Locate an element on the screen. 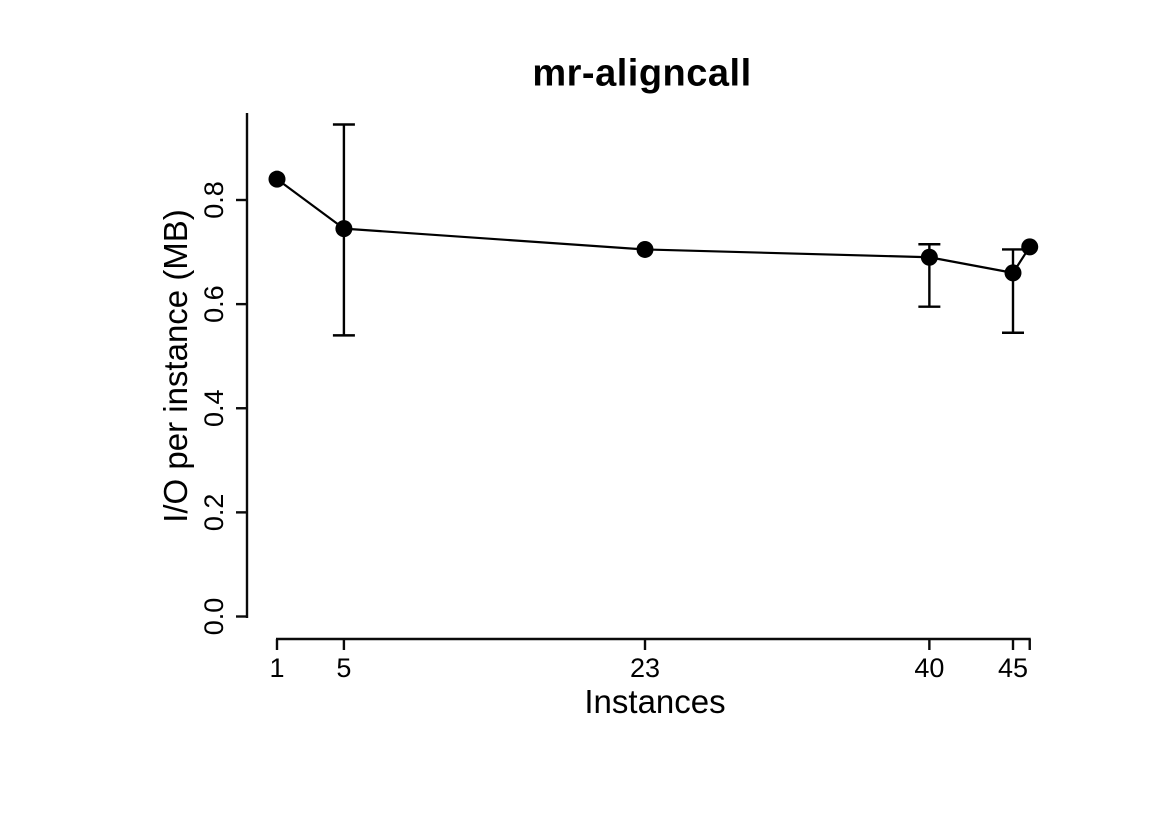  x-tick-label: 23 is located at coordinates (645, 668).